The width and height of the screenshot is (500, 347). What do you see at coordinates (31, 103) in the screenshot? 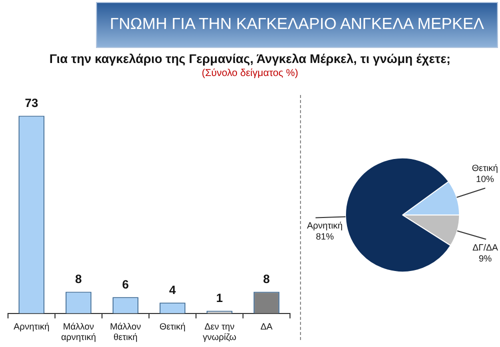
I see `data-label: 73` at bounding box center [31, 103].